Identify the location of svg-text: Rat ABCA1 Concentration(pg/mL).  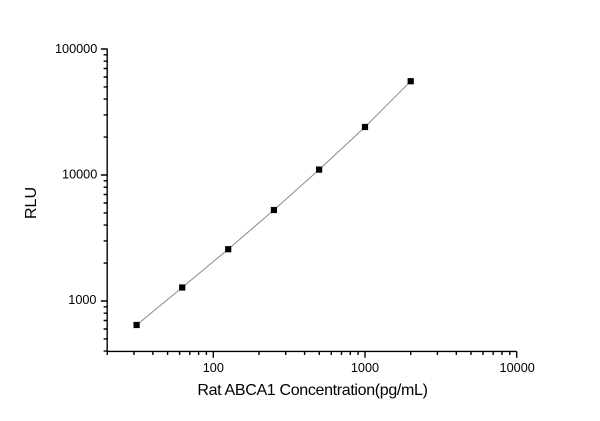
(312, 390).